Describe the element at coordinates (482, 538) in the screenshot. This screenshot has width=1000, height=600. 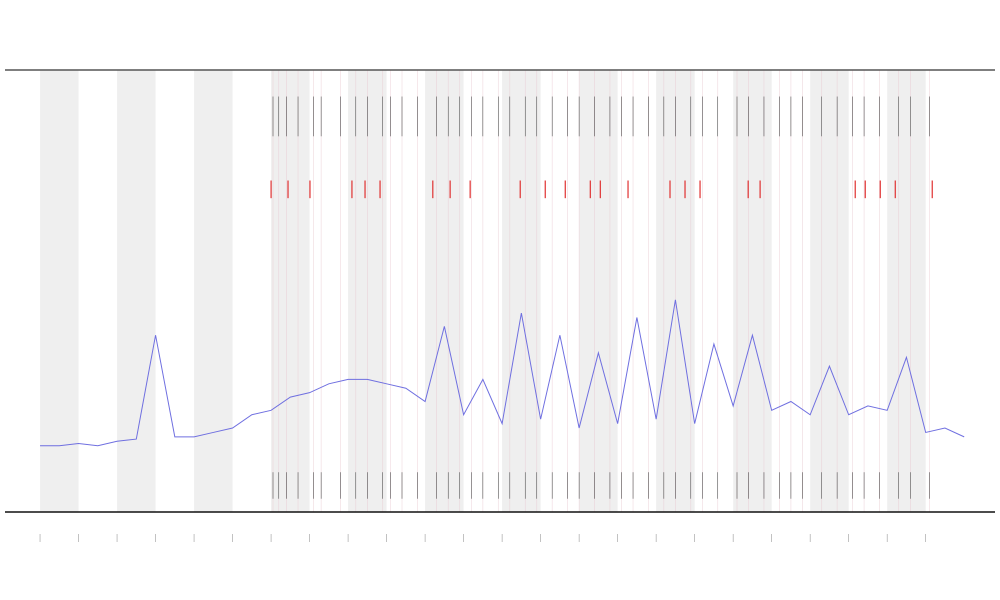
I see `x-ticks` at that location.